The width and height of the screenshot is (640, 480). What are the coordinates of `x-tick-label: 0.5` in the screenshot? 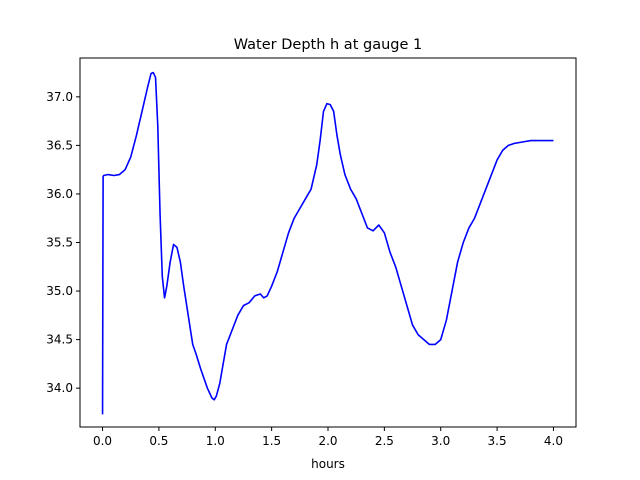 It's located at (158, 441).